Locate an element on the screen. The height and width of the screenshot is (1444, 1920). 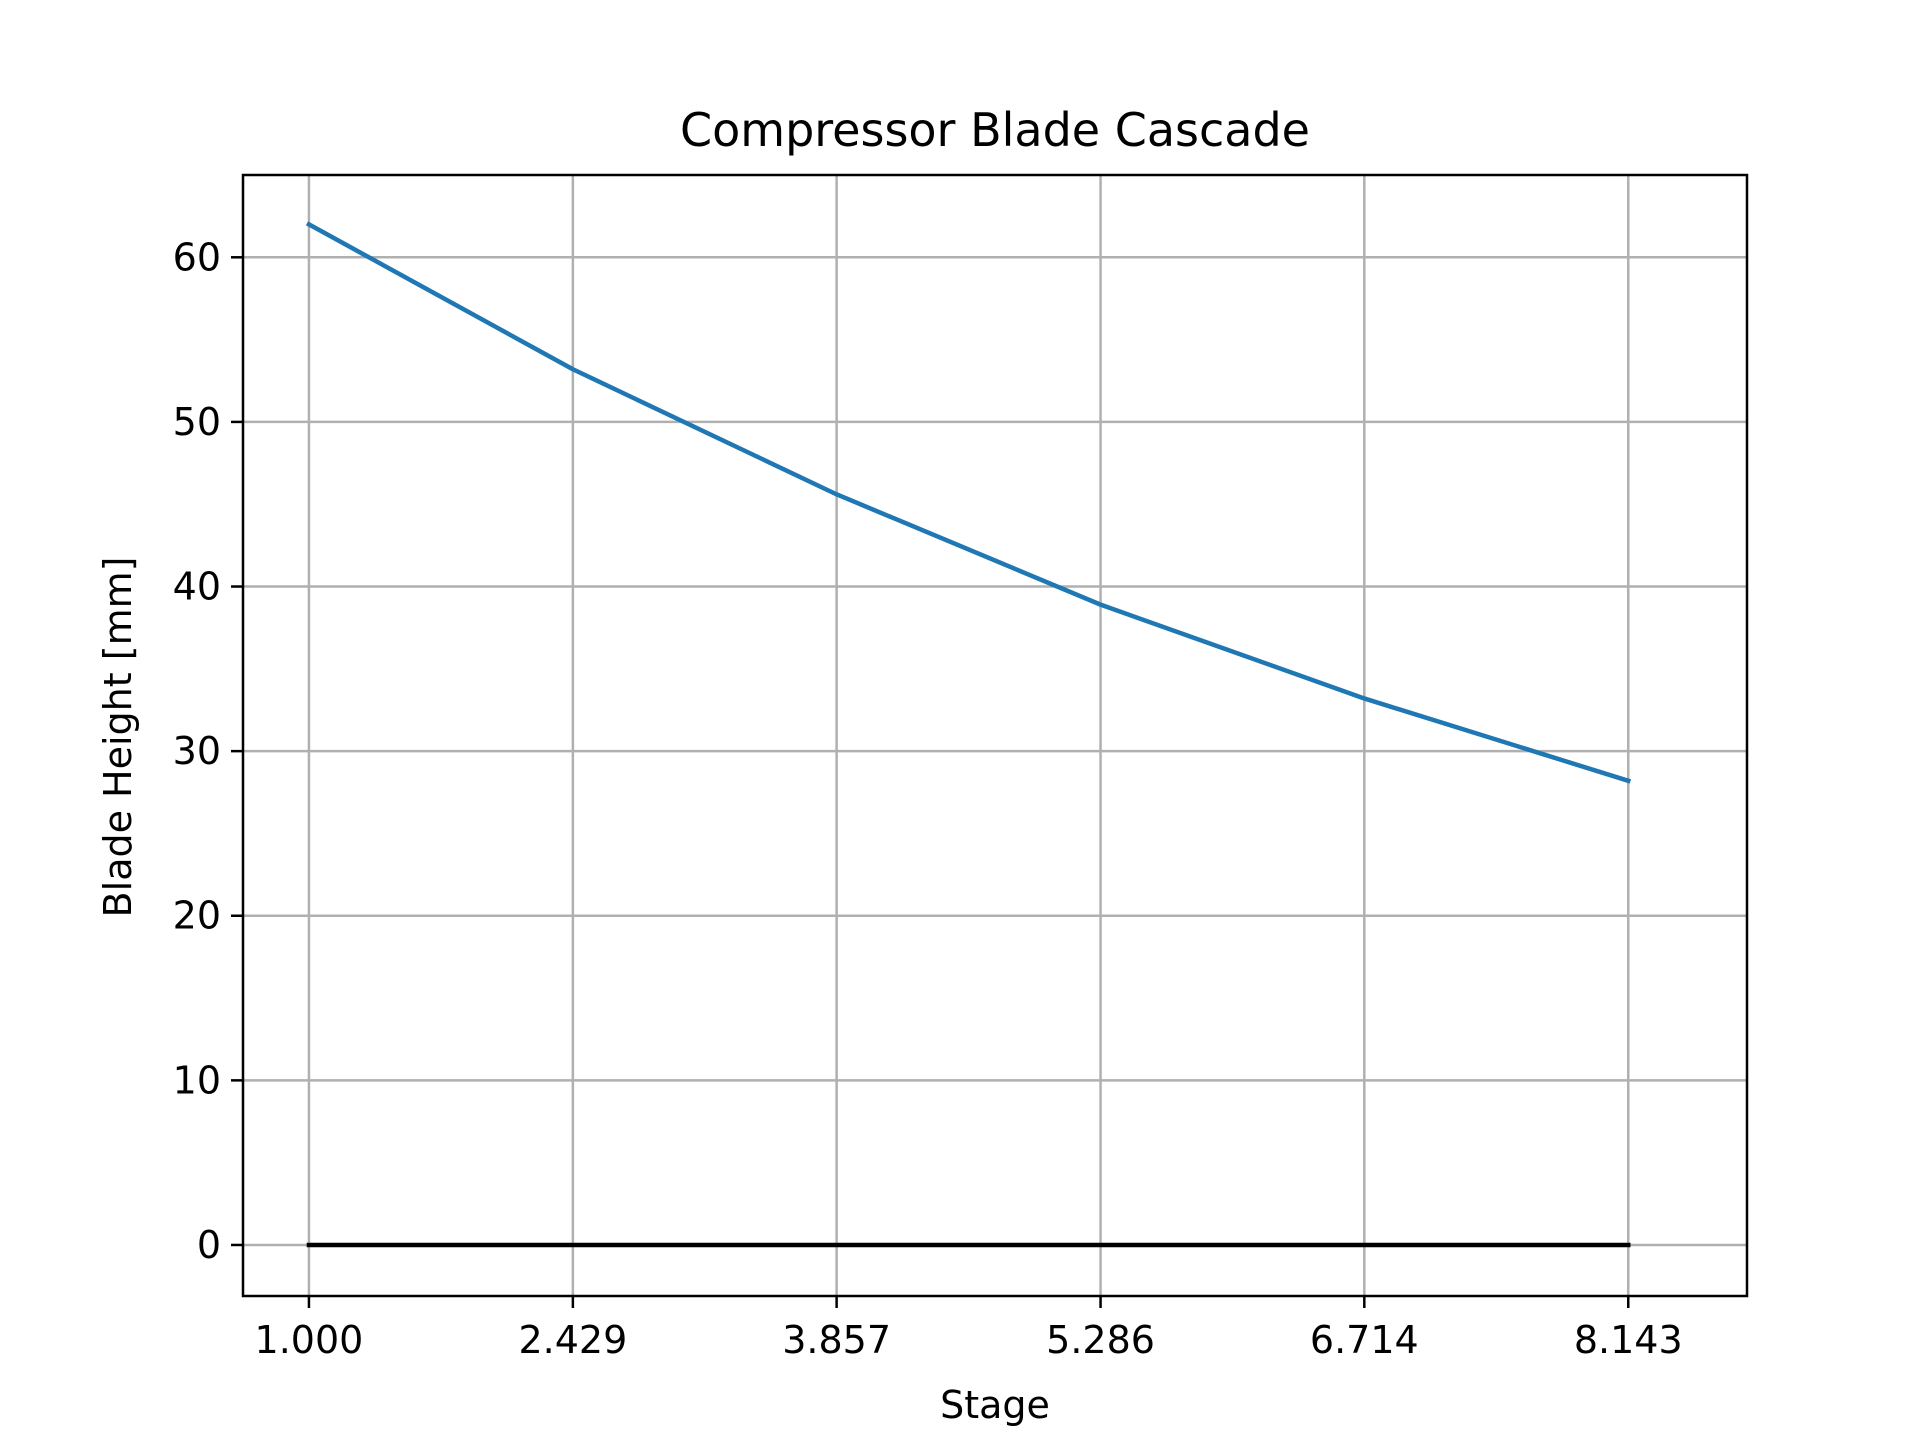
x-tick-label: 3.857 is located at coordinates (836, 1340).